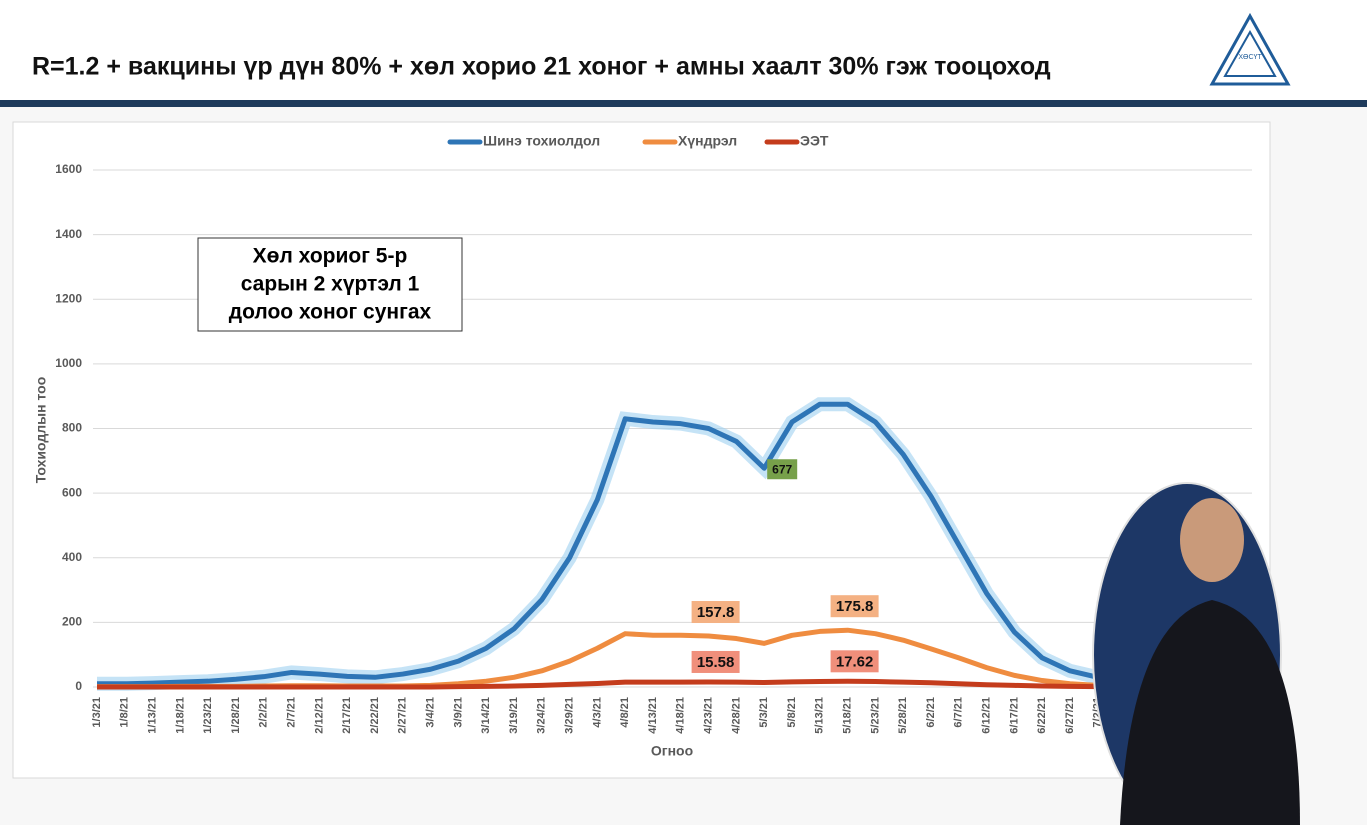 This screenshot has width=1367, height=825. I want to click on y-tick-label: 1000, so click(68, 363).